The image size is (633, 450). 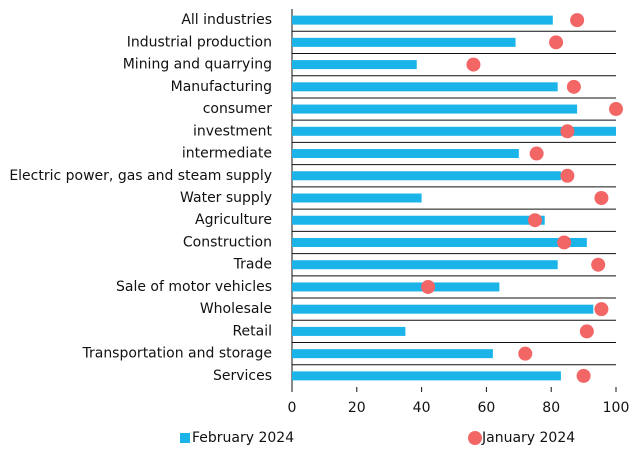 I want to click on x-tick-label: 60, so click(x=486, y=408).